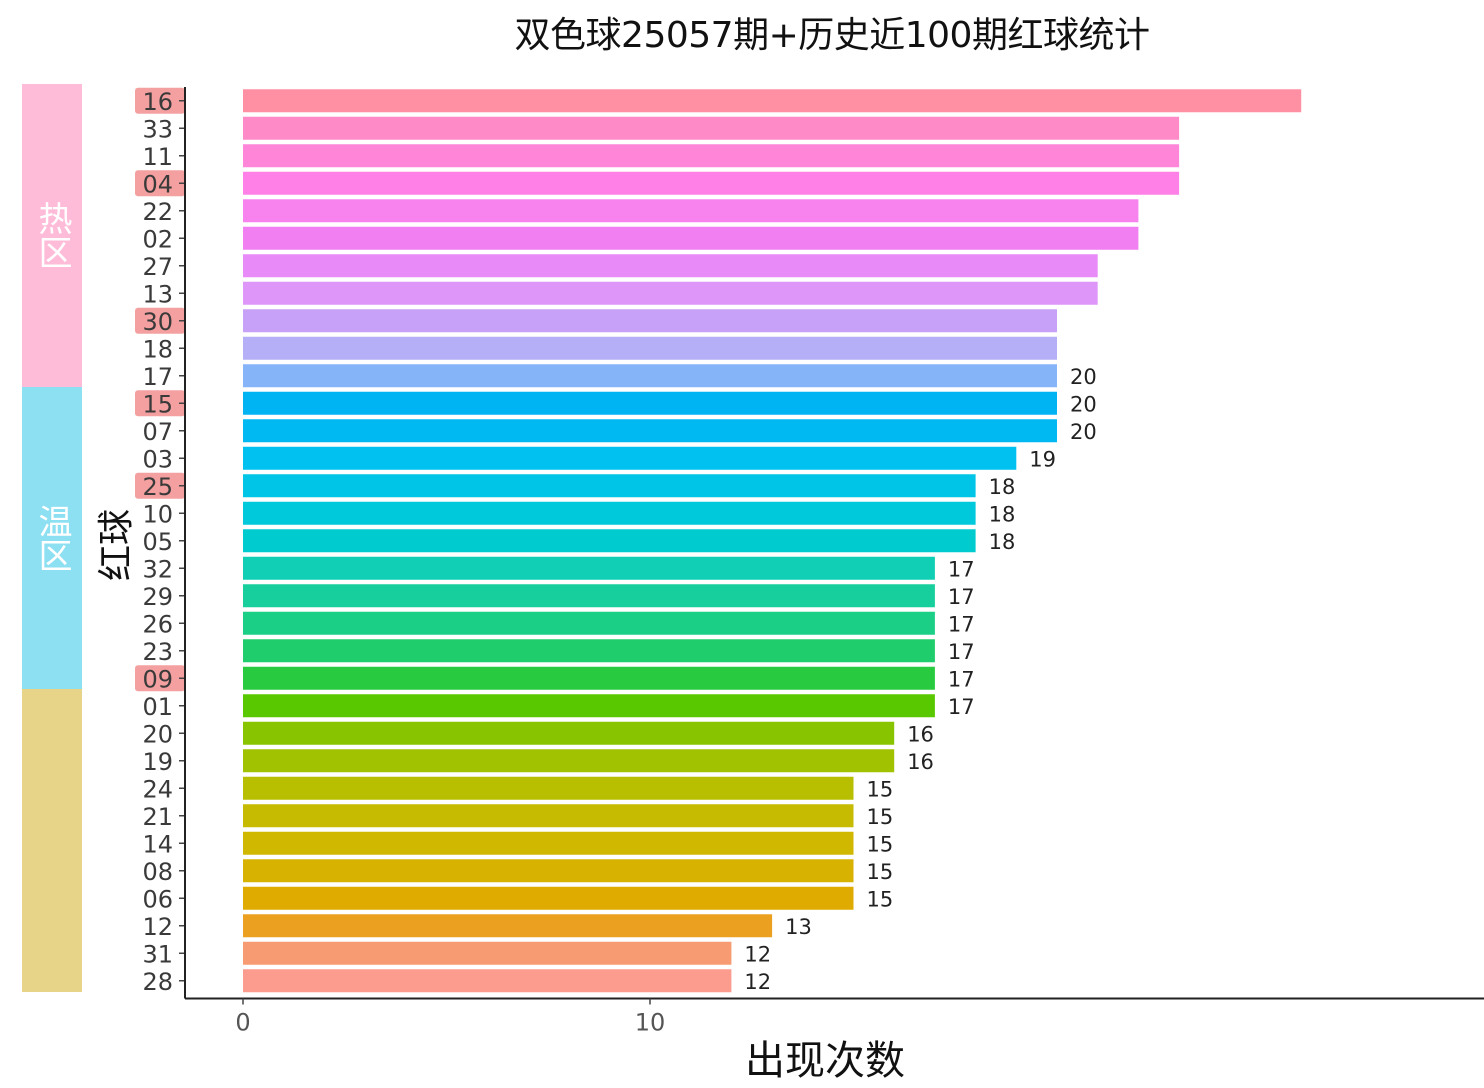 Image resolution: width=1484 pixels, height=1088 pixels. Describe the element at coordinates (880, 844) in the screenshot. I see `value-label-14: 15` at that location.